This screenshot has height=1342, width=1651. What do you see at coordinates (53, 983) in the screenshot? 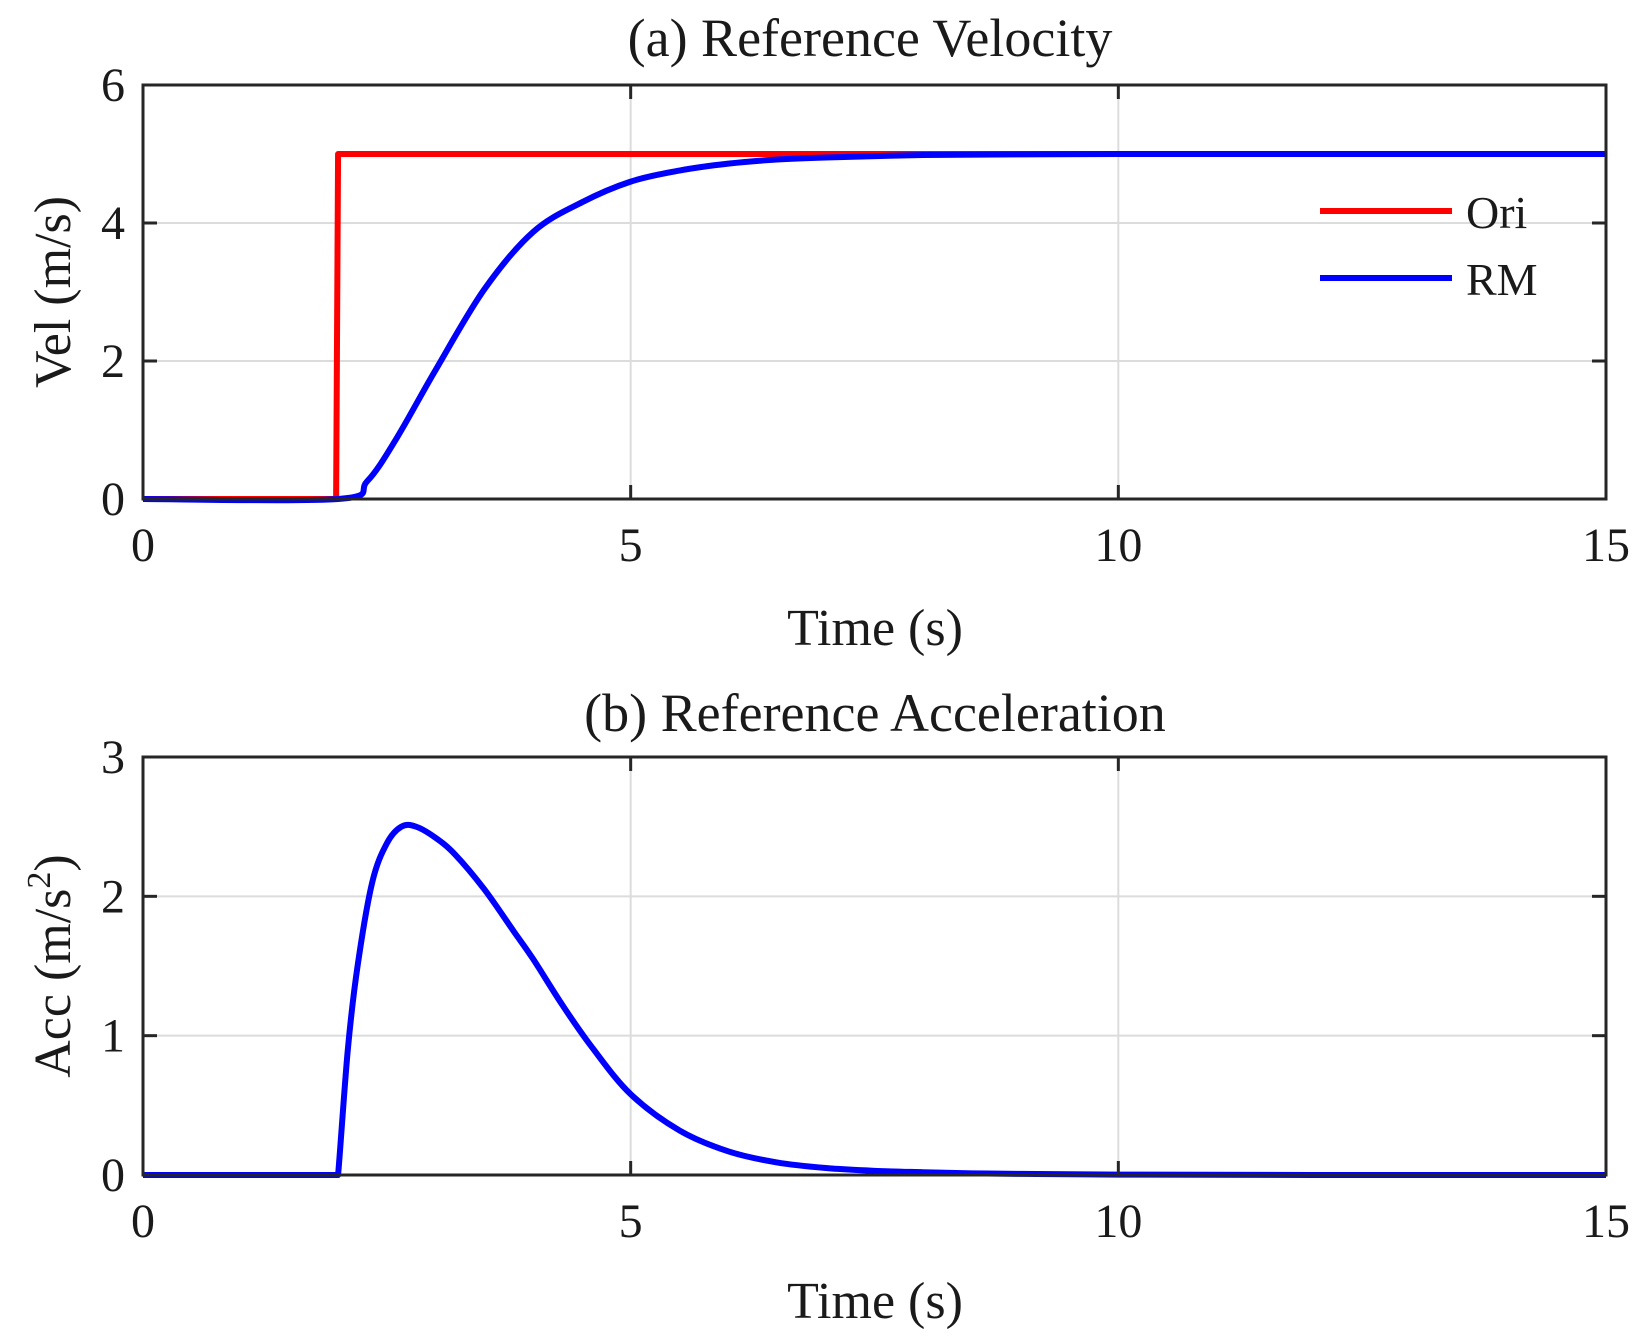
I see `acceleration-y-axis-label-main: Acc (m/s` at bounding box center [53, 983].